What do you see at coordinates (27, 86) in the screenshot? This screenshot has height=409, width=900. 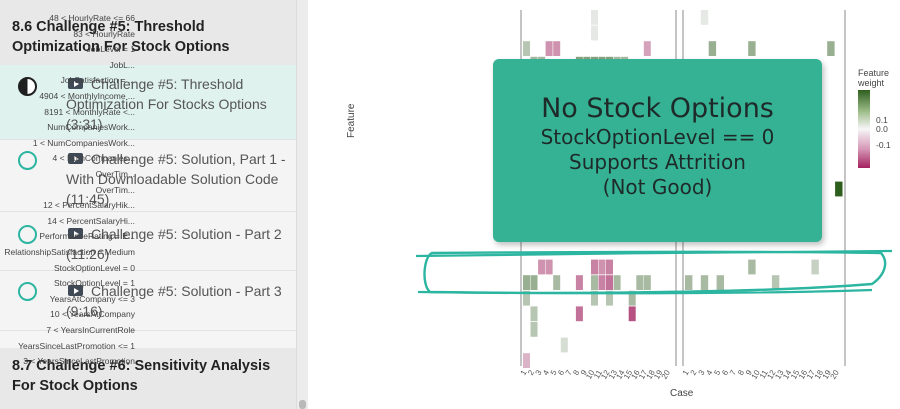 I see `in-progress-icon` at bounding box center [27, 86].